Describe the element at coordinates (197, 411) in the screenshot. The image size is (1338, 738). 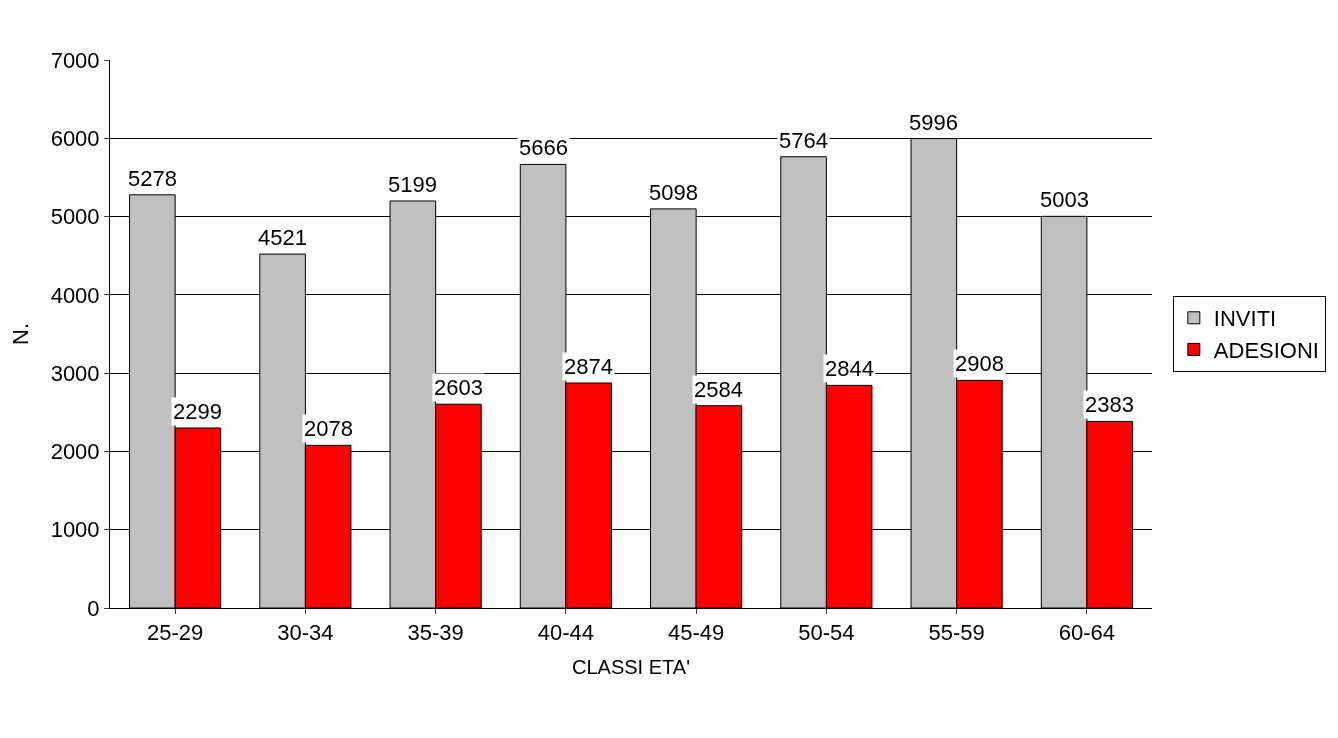
I see `data-label: 2299` at that location.